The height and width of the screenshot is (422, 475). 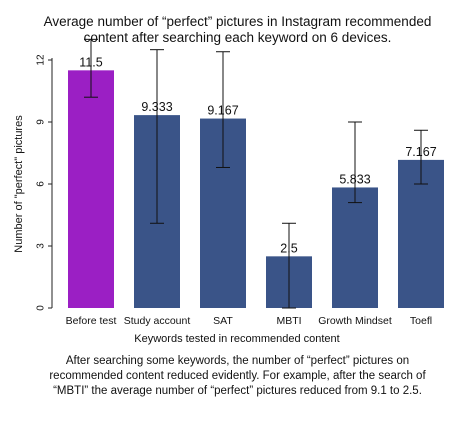 What do you see at coordinates (41, 308) in the screenshot?
I see `y-tick-label: 0` at bounding box center [41, 308].